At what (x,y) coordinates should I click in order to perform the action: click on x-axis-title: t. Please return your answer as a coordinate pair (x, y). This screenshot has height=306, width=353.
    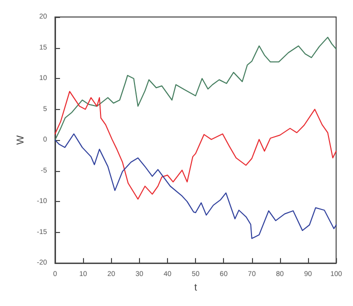
    Looking at the image, I should click on (196, 288).